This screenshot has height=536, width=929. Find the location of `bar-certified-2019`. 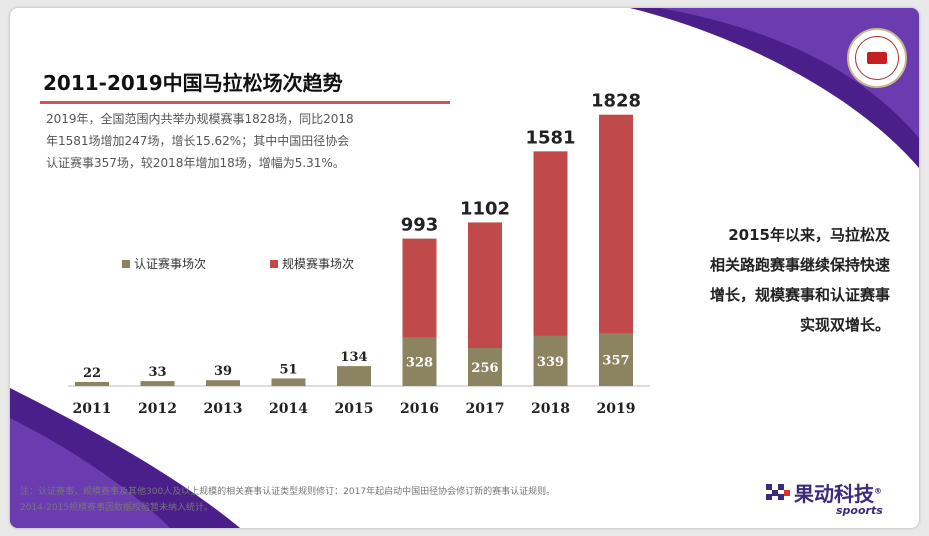

bar-certified-2019 is located at coordinates (616, 359).